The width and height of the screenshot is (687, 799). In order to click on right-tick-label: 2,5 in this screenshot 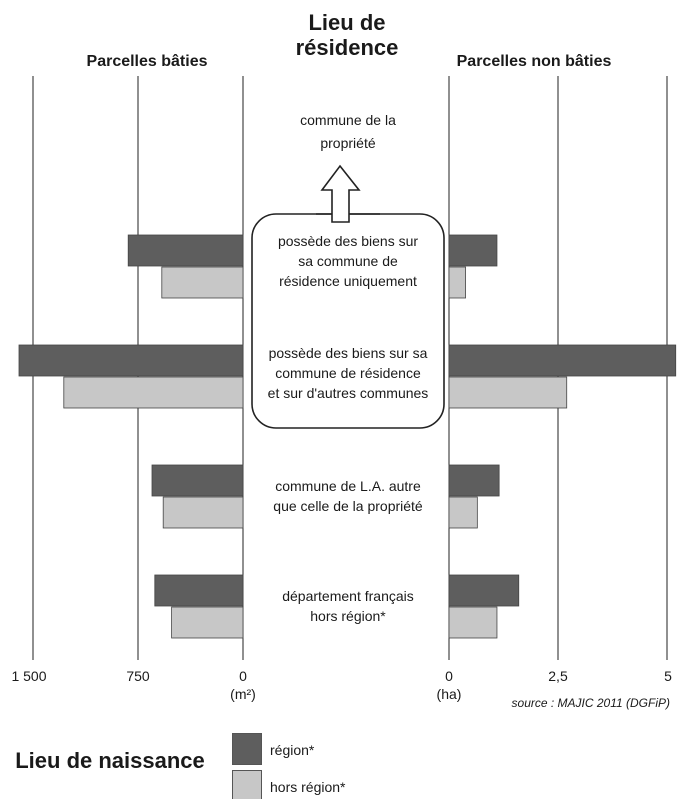, I will do `click(558, 676)`.